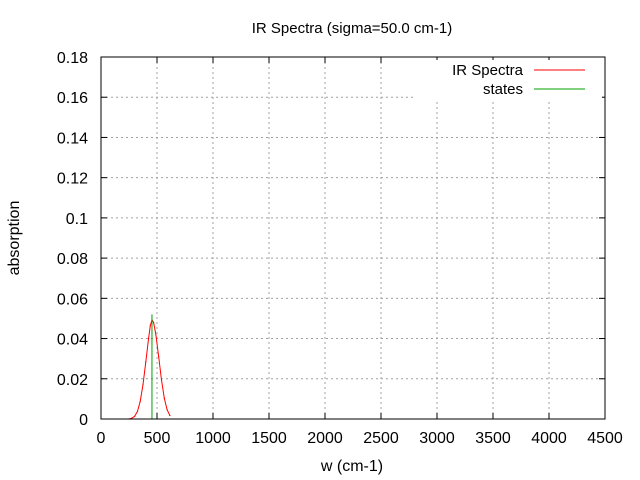 The height and width of the screenshot is (480, 640). I want to click on y-tick-label: 0.18, so click(72, 58).